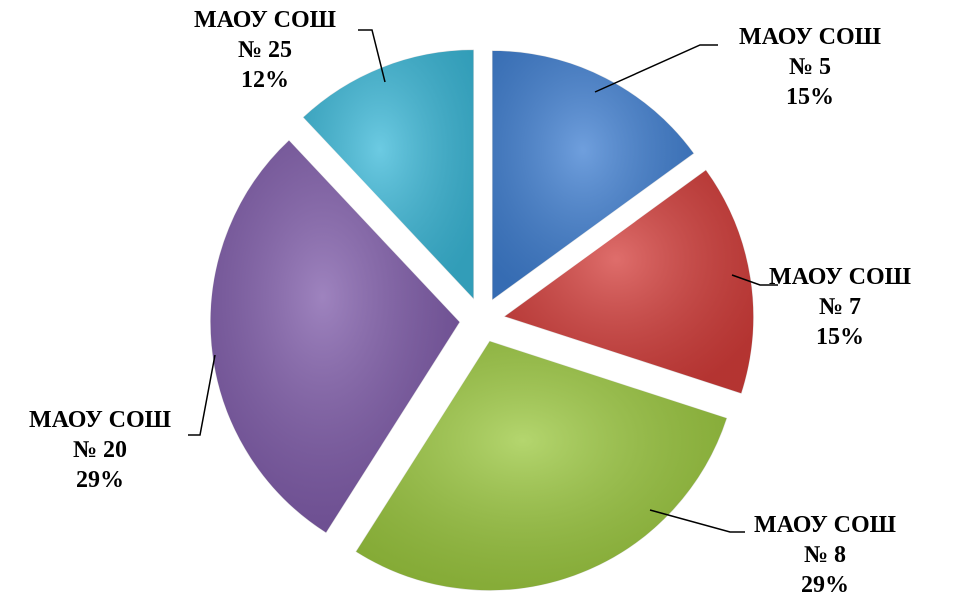 Image resolution: width=962 pixels, height=608 pixels. What do you see at coordinates (840, 292) in the screenshot?
I see `category-label: МАОУ СОШ № 7` at bounding box center [840, 292].